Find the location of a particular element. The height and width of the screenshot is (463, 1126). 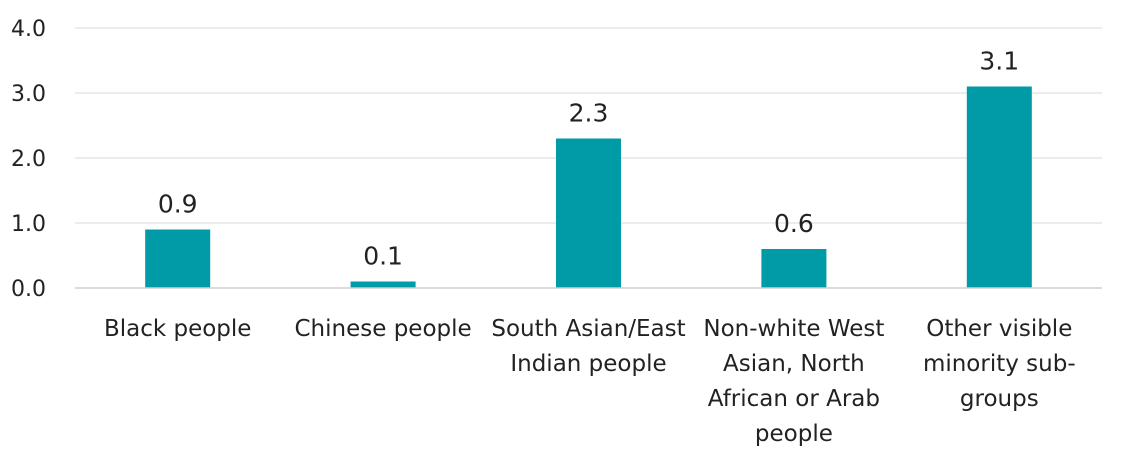

category-label: Other visible minority sub-groups is located at coordinates (999, 364).